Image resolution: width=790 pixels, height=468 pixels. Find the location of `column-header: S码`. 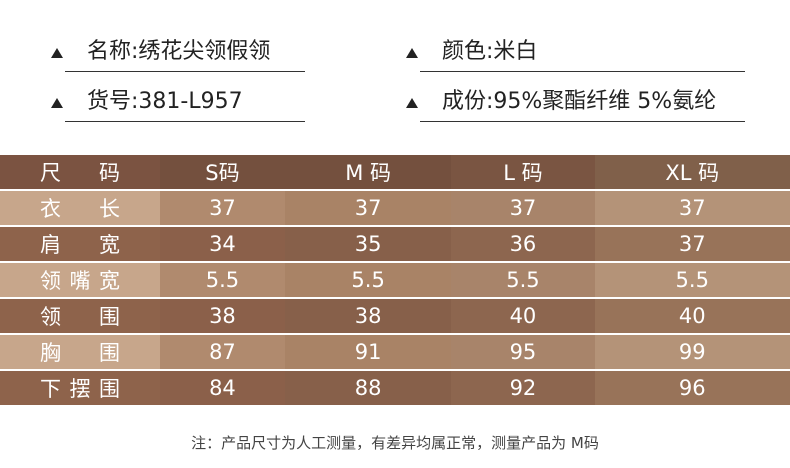

column-header: S码 is located at coordinates (222, 172).